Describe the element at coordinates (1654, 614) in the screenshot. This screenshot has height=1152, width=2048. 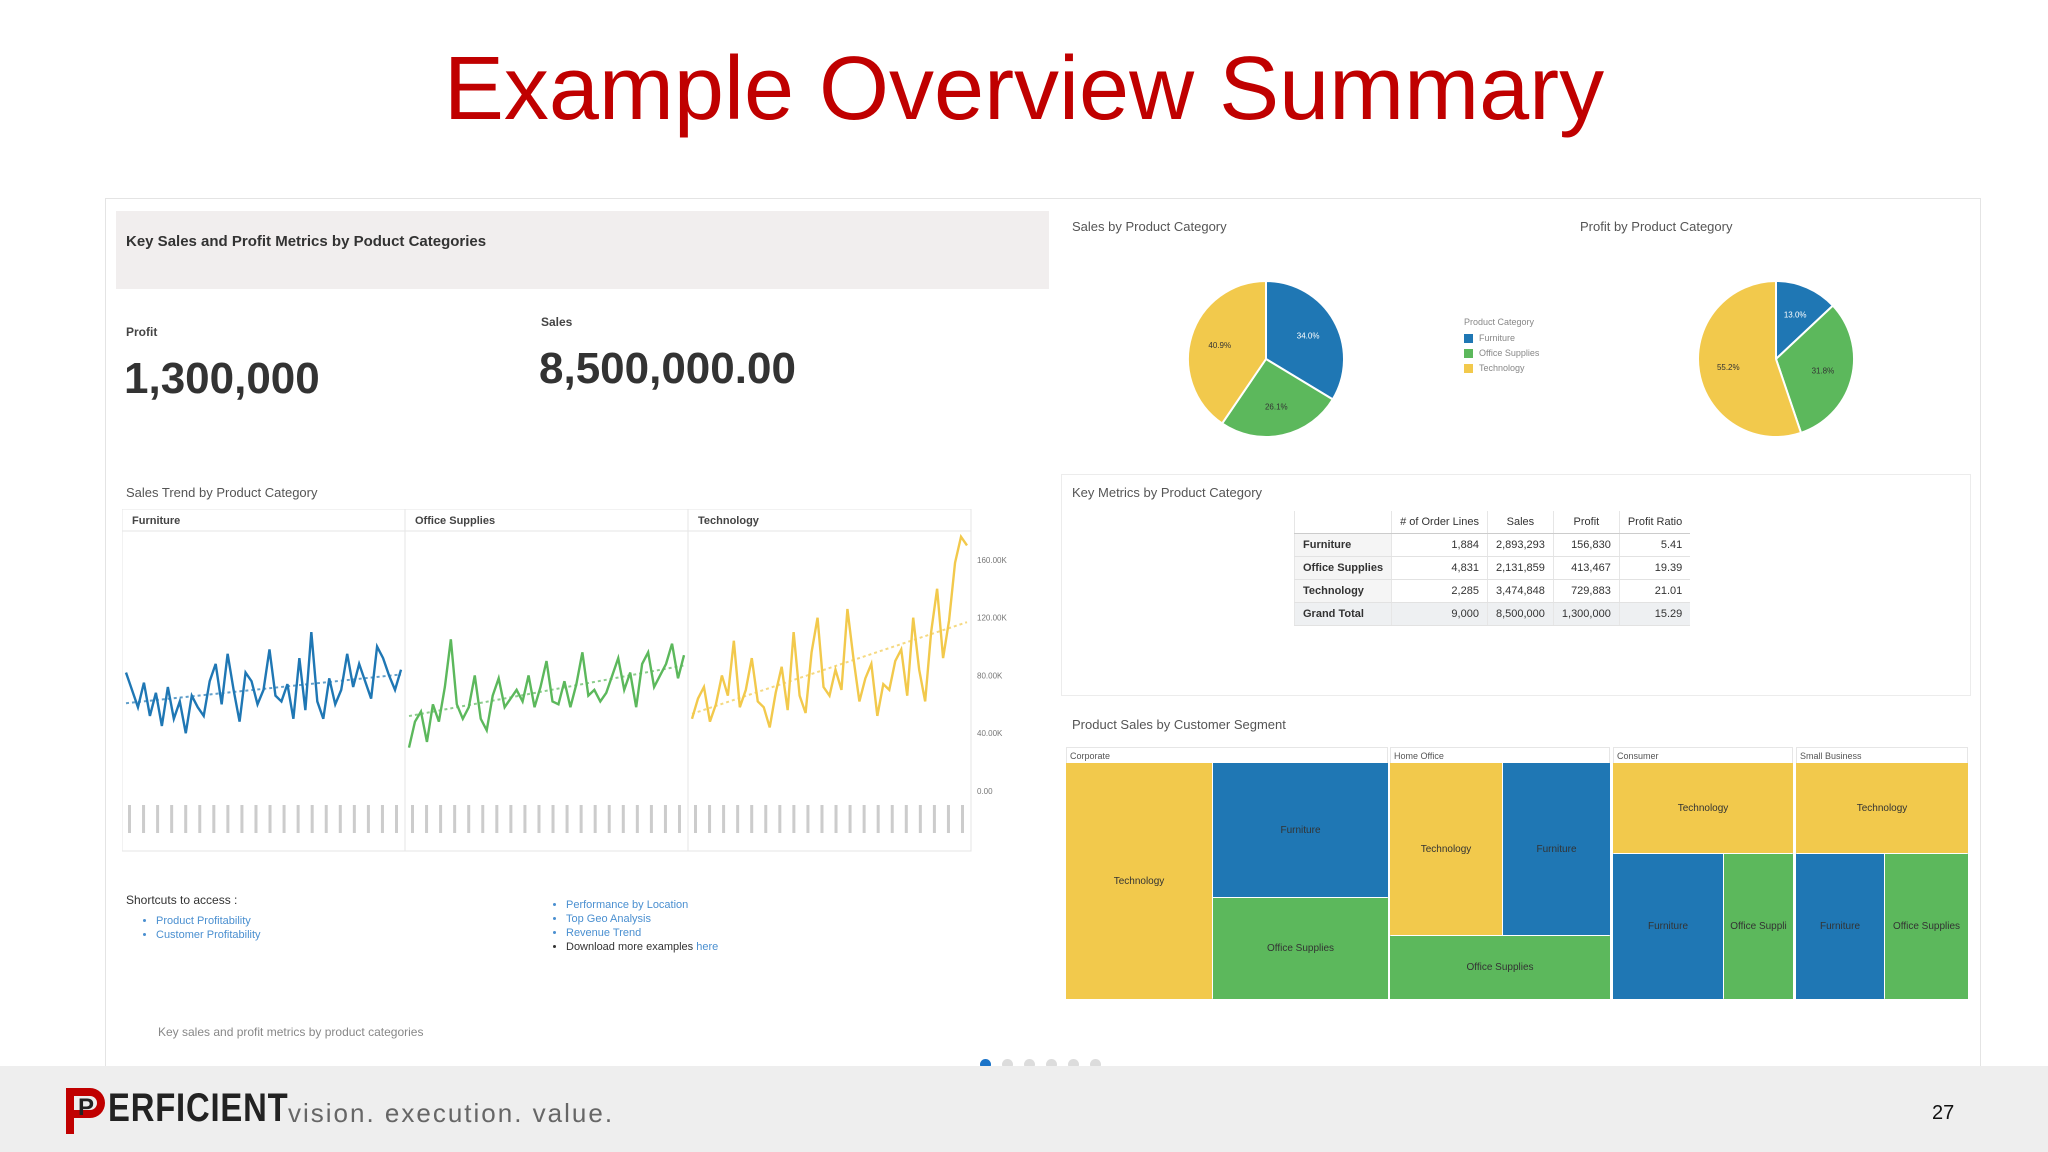
I see `table-cell: 15.29` at that location.